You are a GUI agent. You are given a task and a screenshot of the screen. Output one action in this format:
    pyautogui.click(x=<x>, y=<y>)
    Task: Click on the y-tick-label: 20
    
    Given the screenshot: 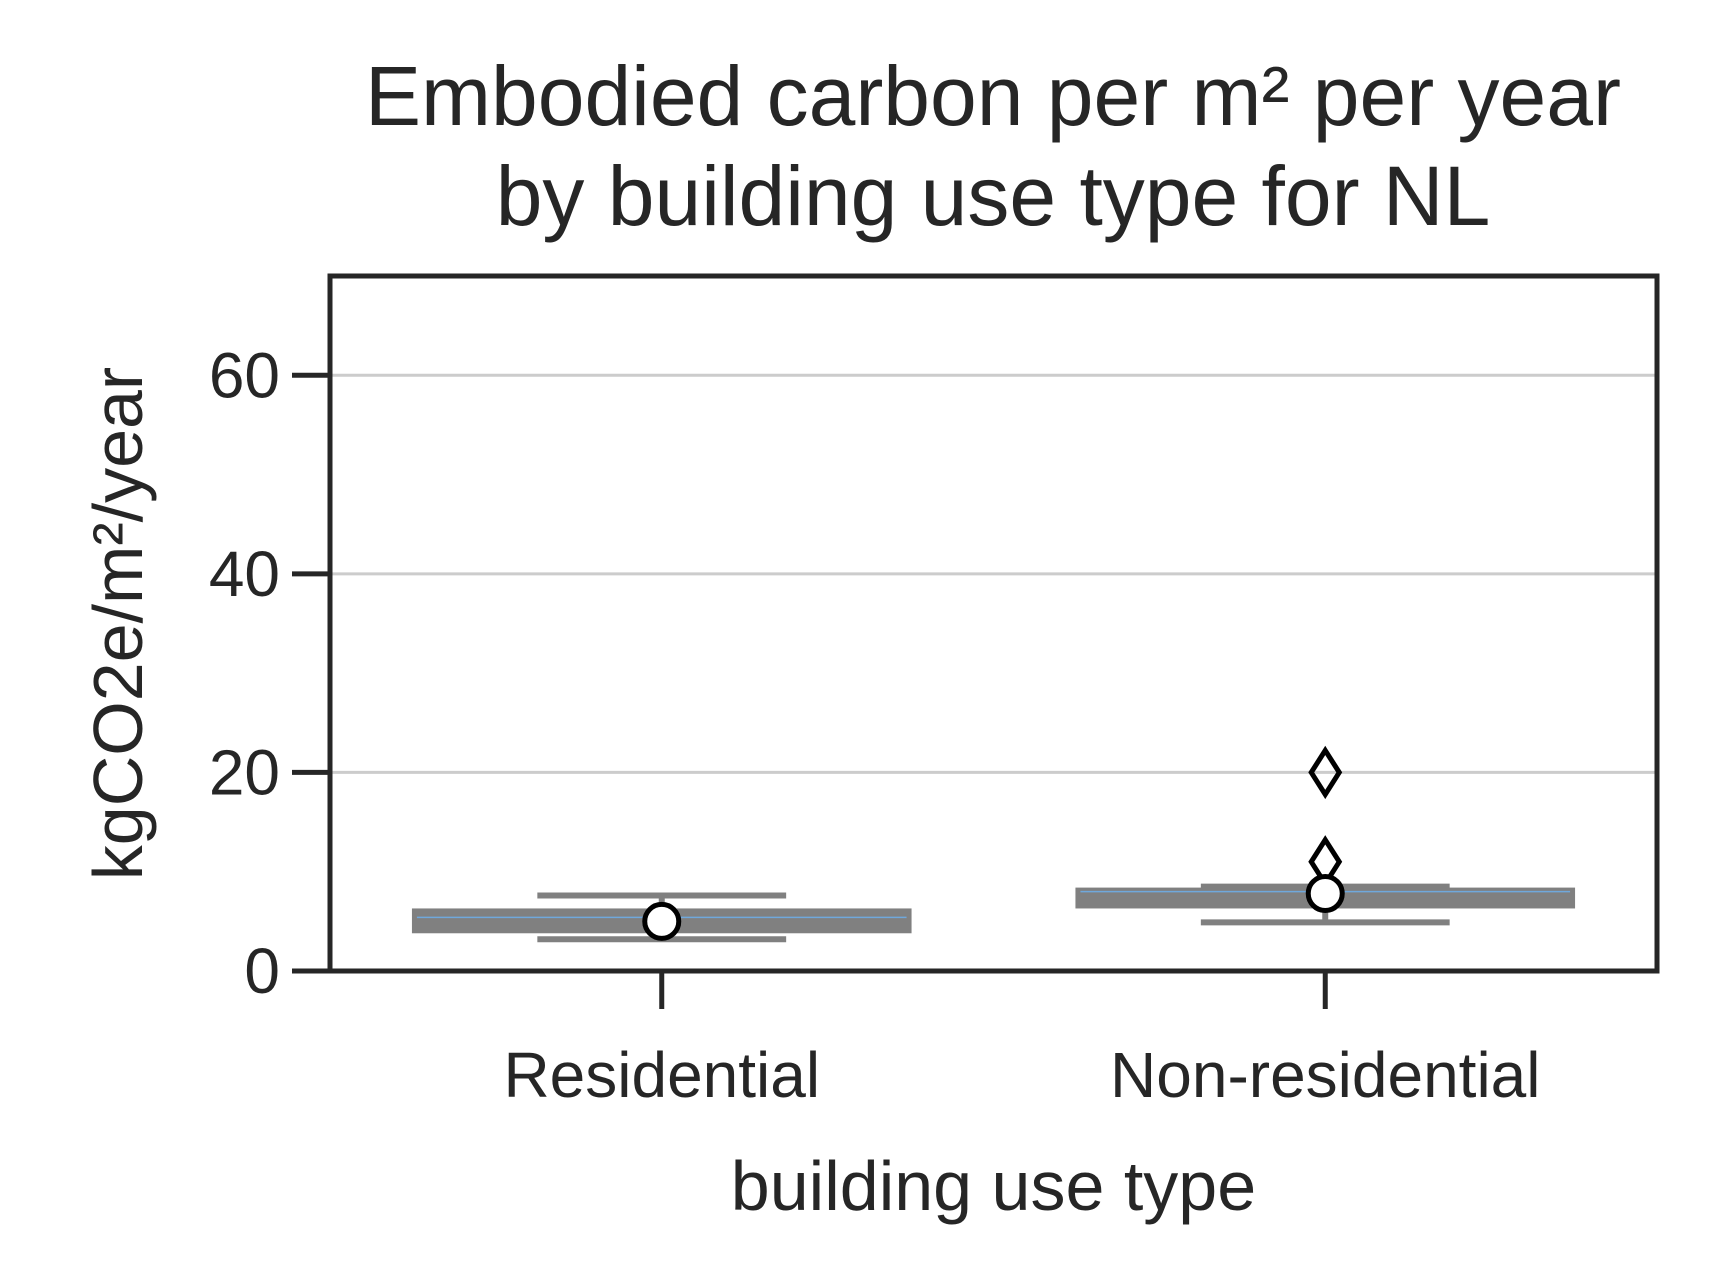 What is the action you would take?
    pyautogui.click(x=244, y=772)
    